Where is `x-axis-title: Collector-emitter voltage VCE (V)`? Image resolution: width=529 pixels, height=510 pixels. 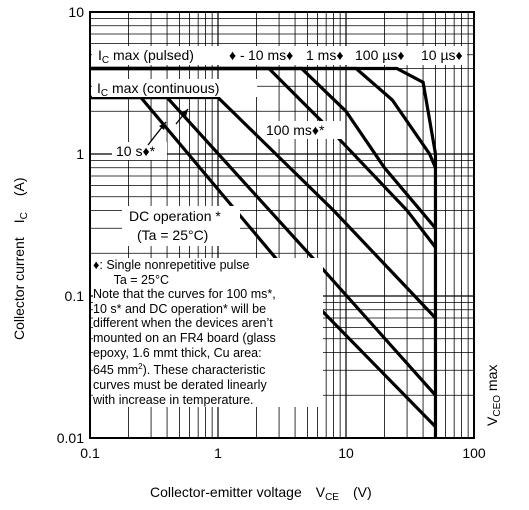 x-axis-title: Collector-emitter voltage VCE (V) is located at coordinates (261, 493).